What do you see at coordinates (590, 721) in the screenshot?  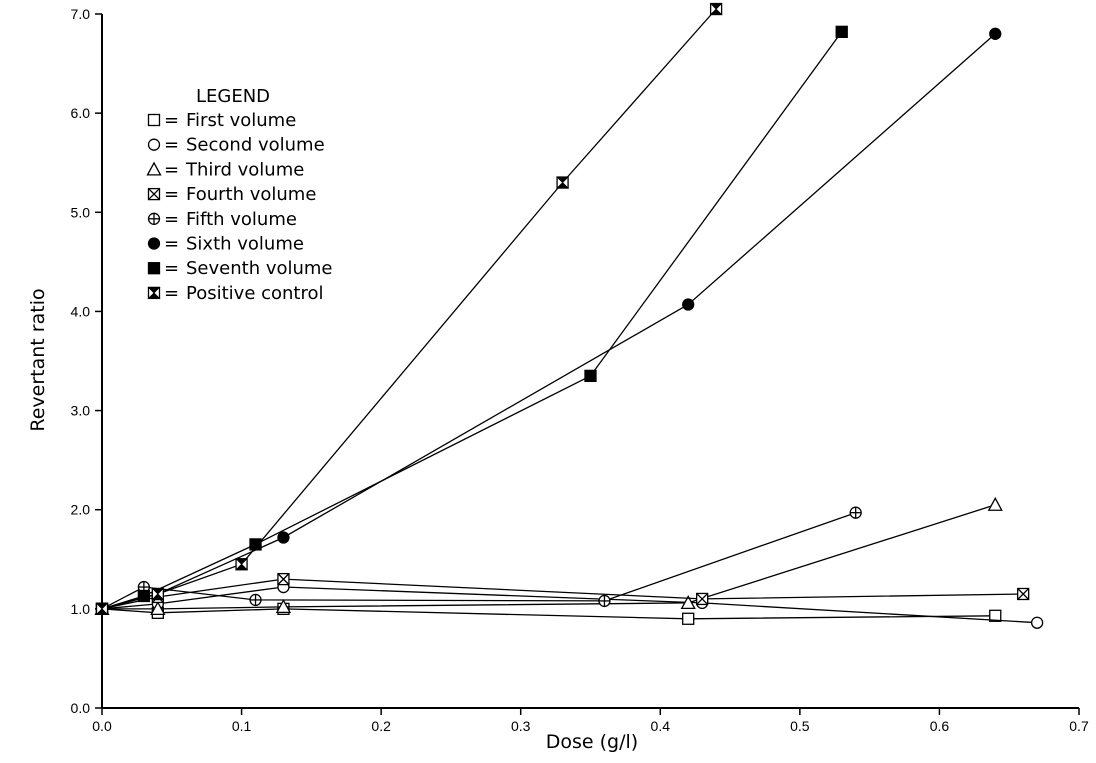 I see `x-axis-ticks: 0.0 0.1 0.2 0.3 0.4 0.5 0.6 0.7` at bounding box center [590, 721].